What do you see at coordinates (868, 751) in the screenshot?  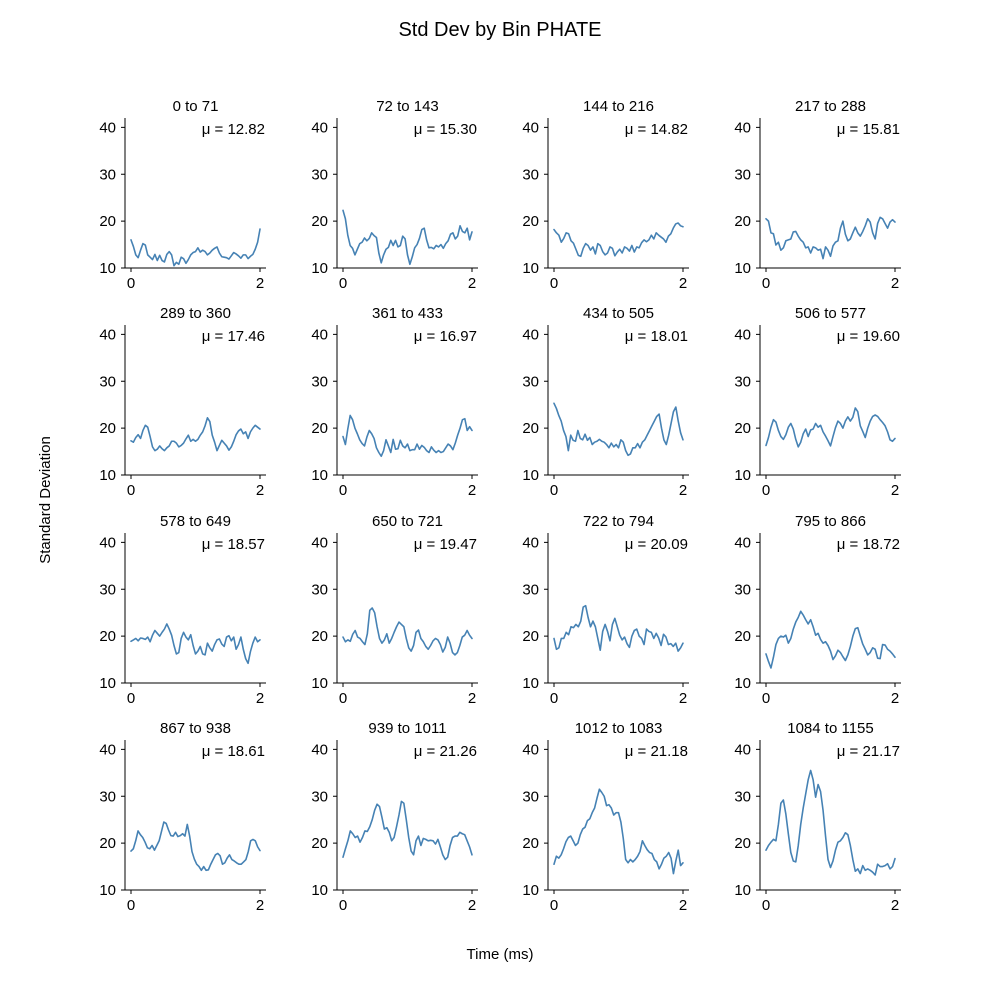 I see `mean-label: μ = 21.17` at bounding box center [868, 751].